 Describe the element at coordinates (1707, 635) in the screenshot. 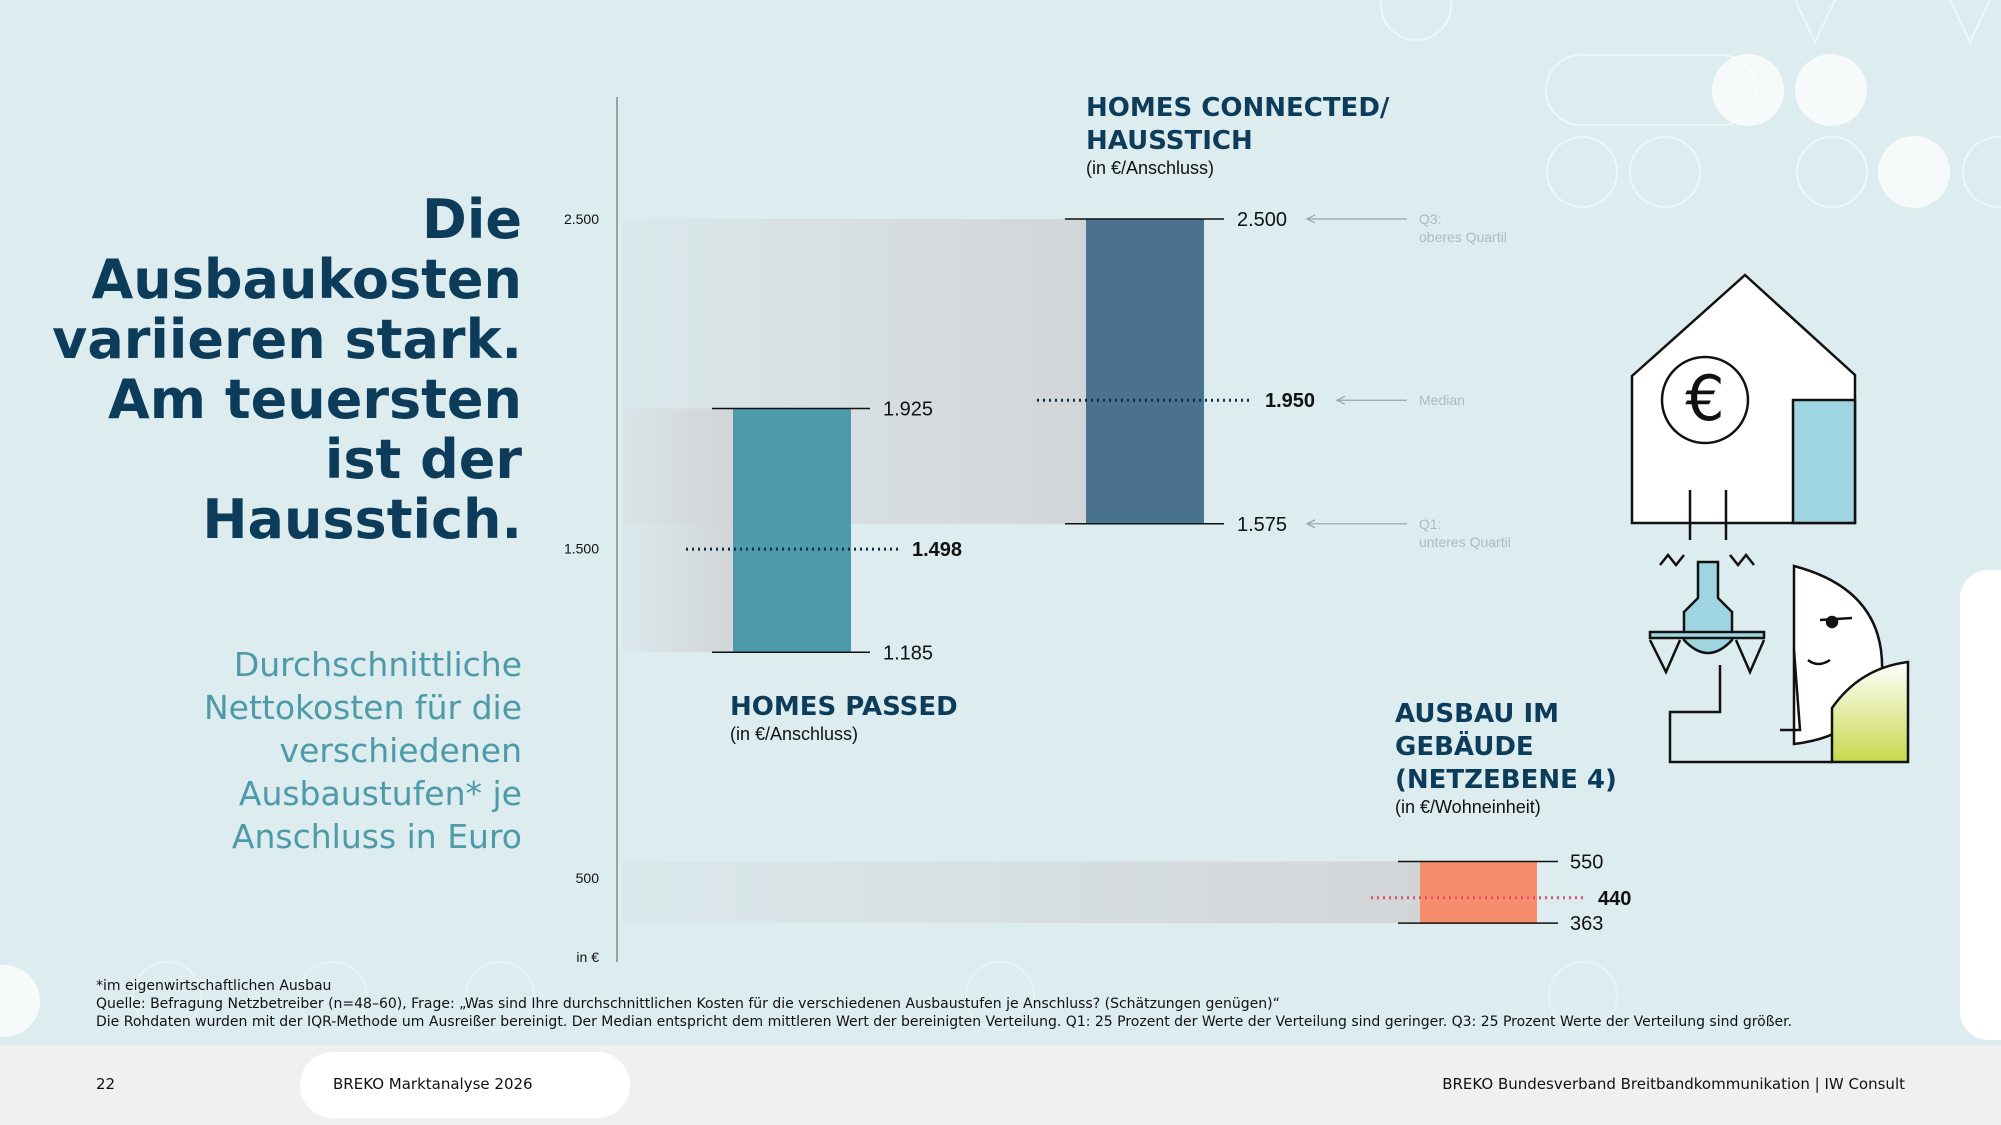

I see `drill-handle` at that location.